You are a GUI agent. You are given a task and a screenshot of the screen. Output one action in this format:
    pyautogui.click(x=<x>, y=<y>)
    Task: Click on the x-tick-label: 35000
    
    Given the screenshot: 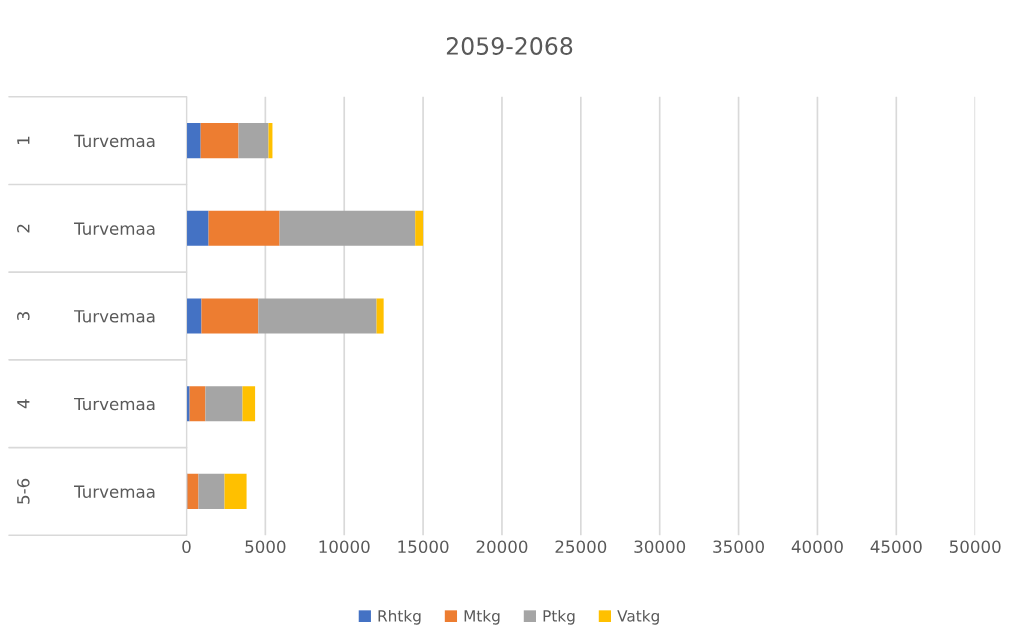 What is the action you would take?
    pyautogui.click(x=738, y=546)
    